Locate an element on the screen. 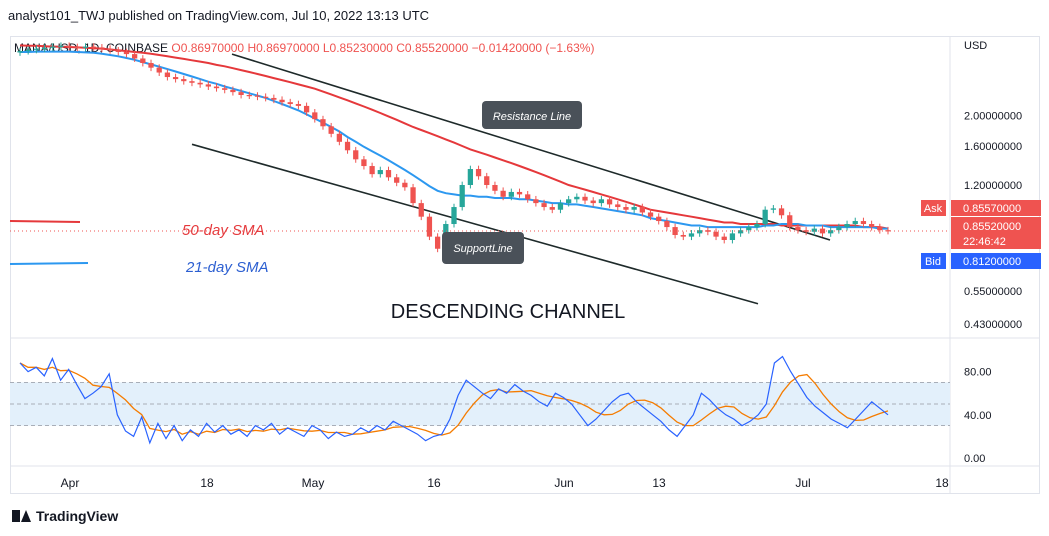 The image size is (1049, 536). price-axis-unit: USD is located at coordinates (975, 46).